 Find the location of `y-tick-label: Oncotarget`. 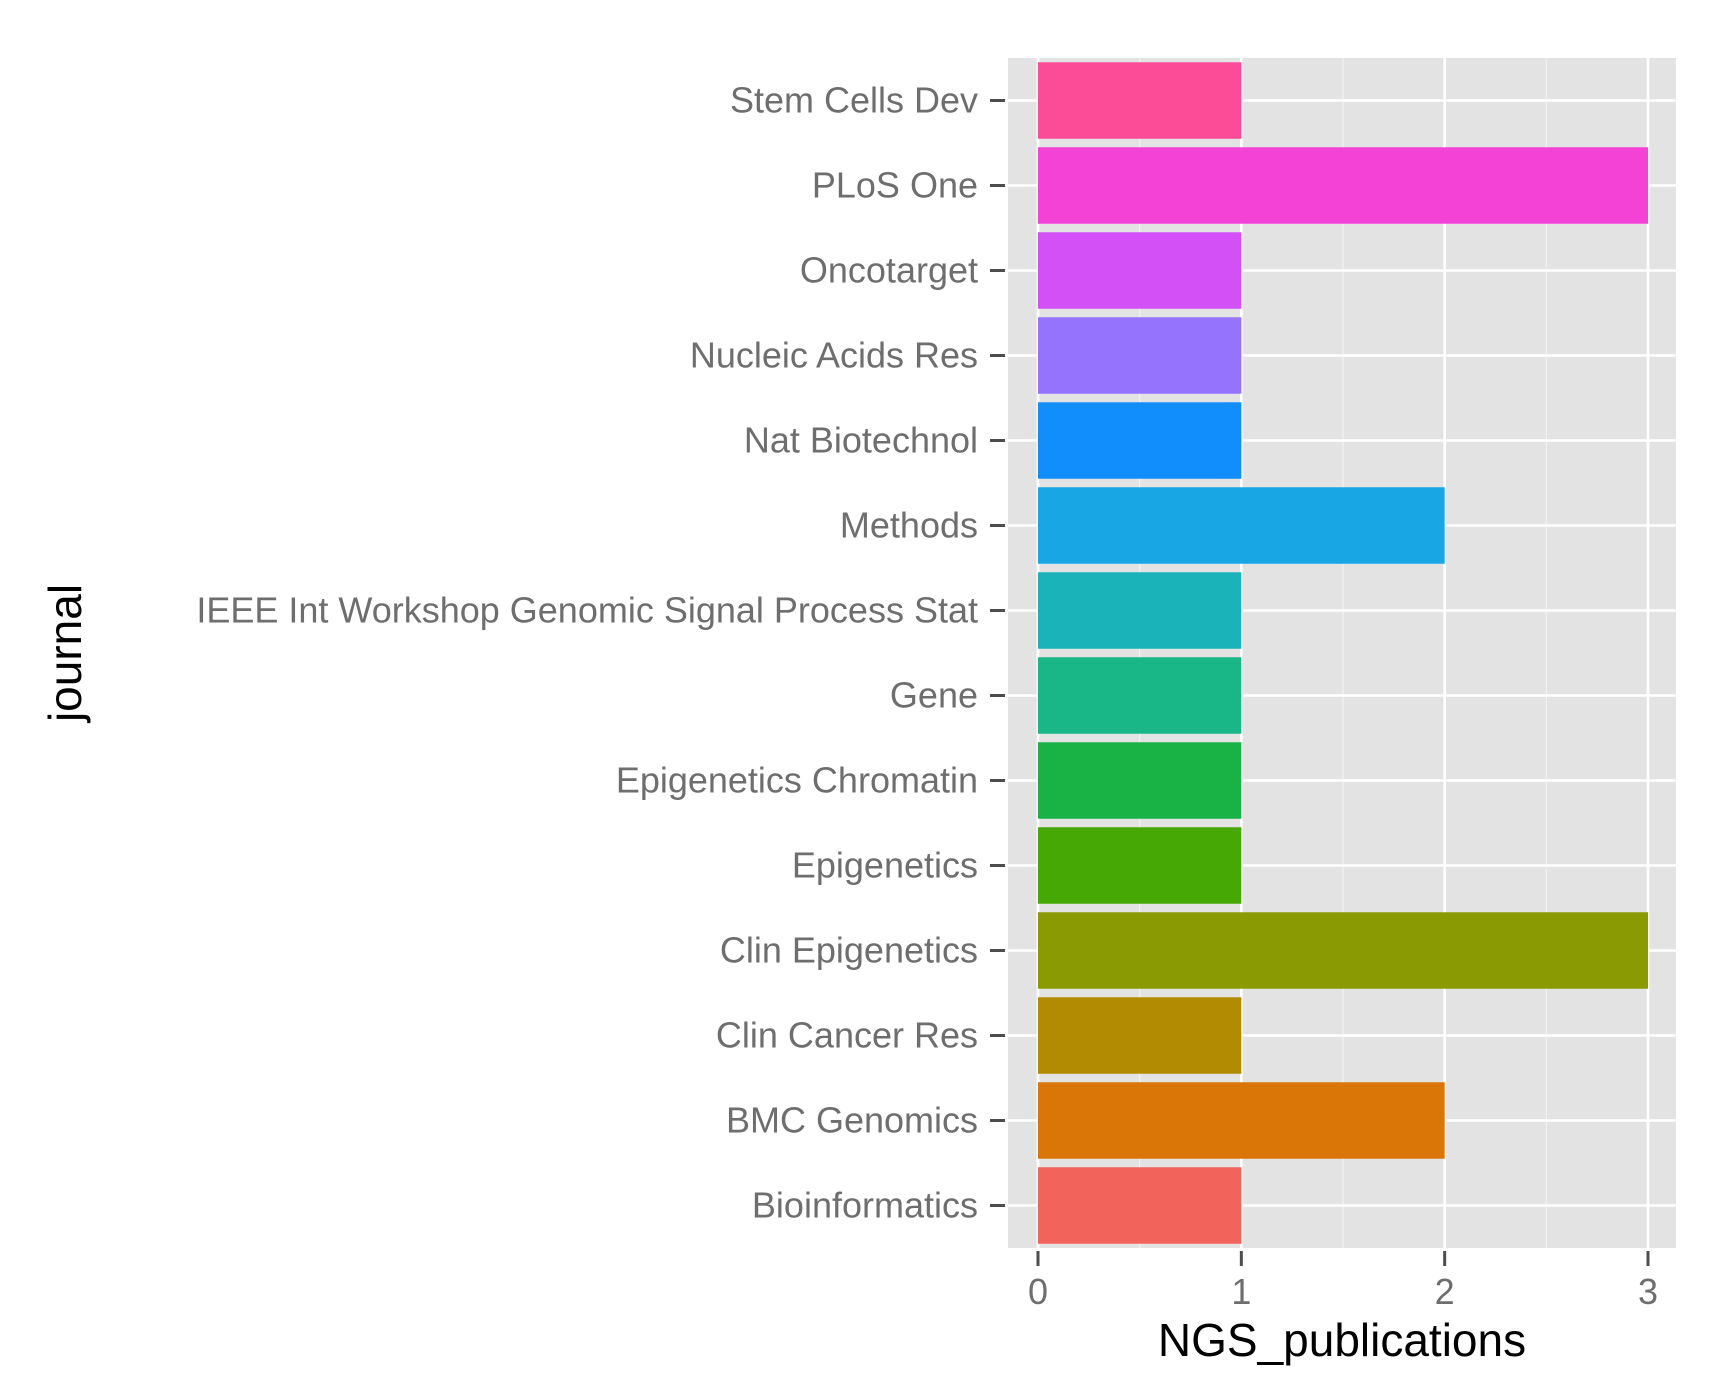

y-tick-label: Oncotarget is located at coordinates (889, 270).